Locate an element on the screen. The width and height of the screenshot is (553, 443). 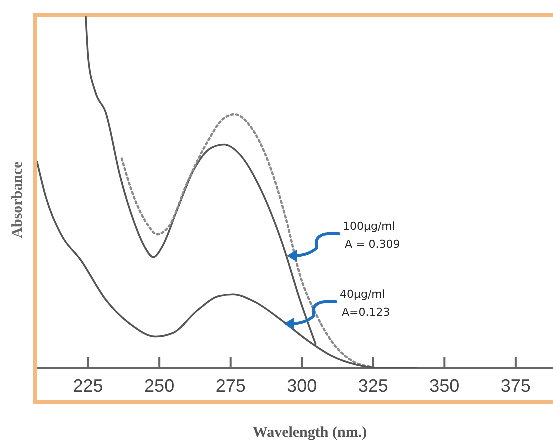
x-tick-label: 300 is located at coordinates (302, 386).